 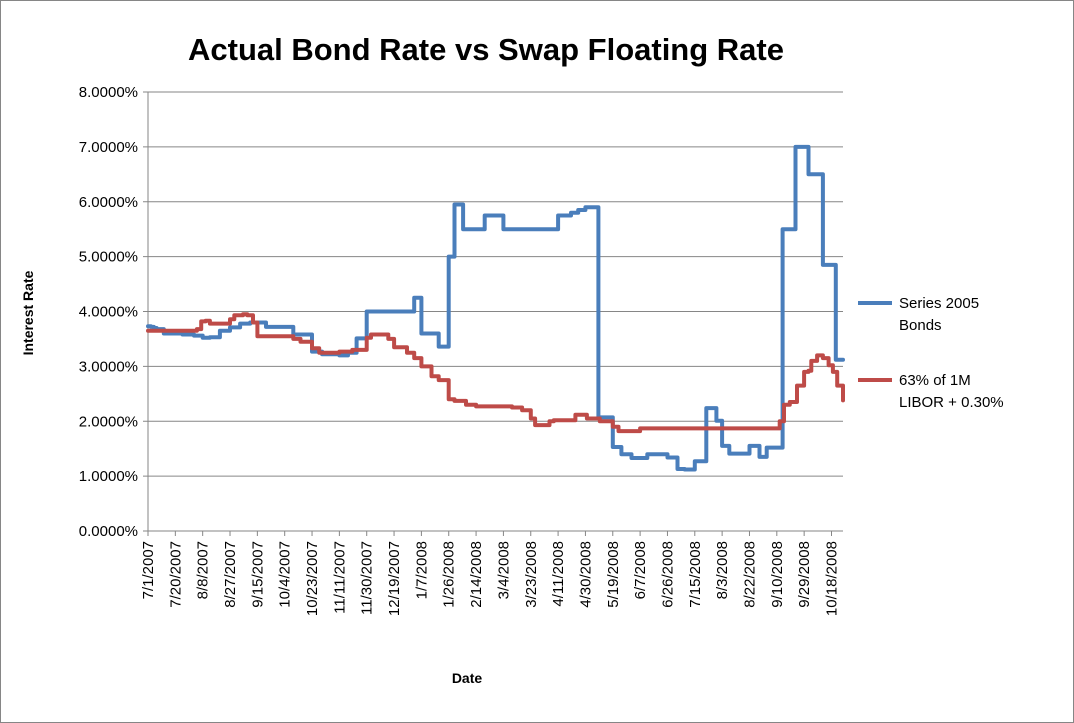 I want to click on x-tick-label: 11/30/2007, so click(x=367, y=578).